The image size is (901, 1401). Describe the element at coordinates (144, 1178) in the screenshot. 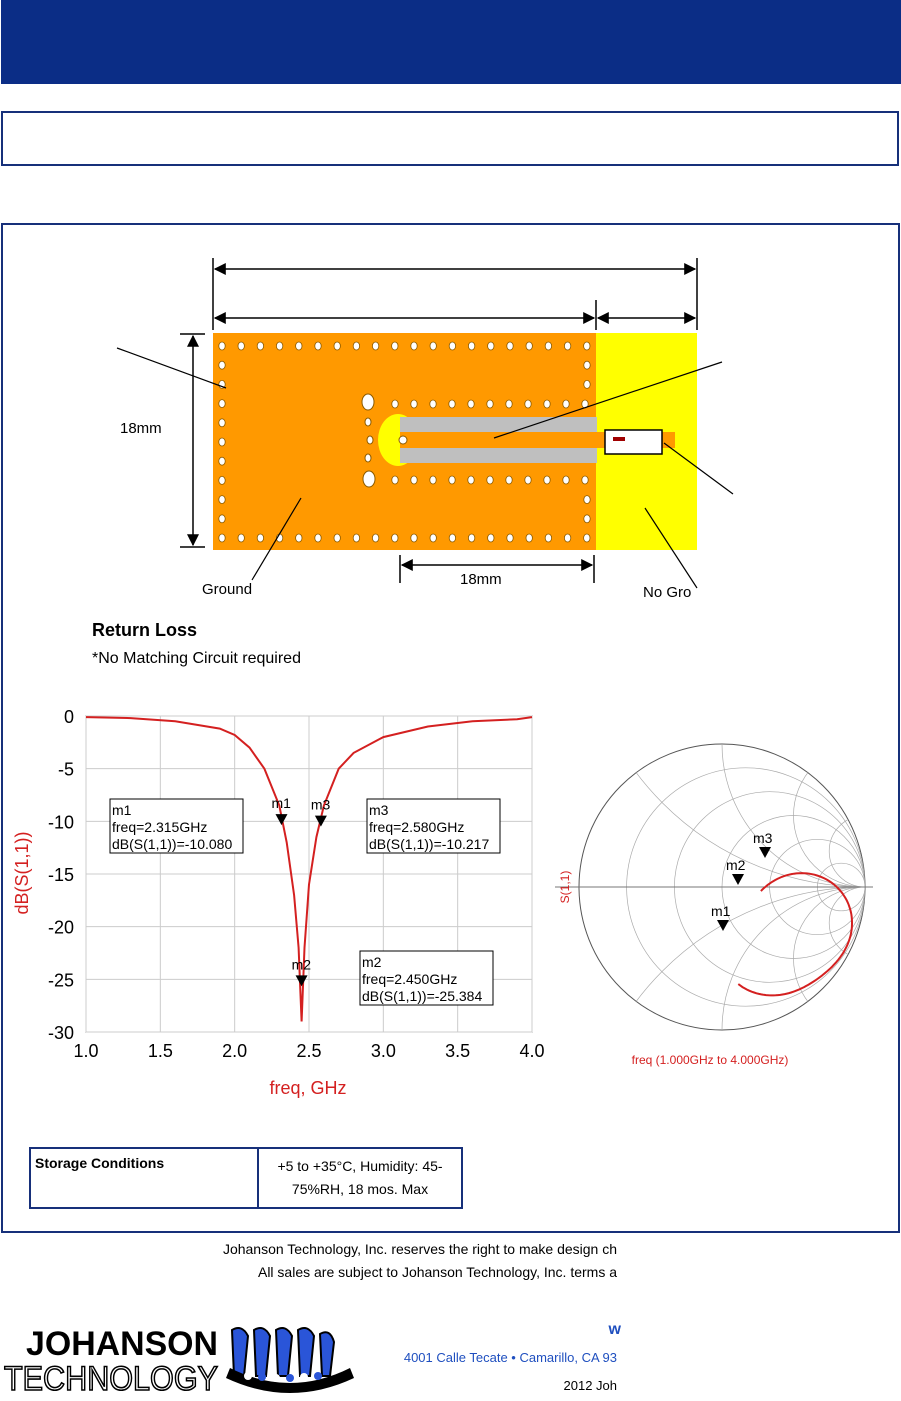

I see `storage-label: Storage Conditions` at that location.